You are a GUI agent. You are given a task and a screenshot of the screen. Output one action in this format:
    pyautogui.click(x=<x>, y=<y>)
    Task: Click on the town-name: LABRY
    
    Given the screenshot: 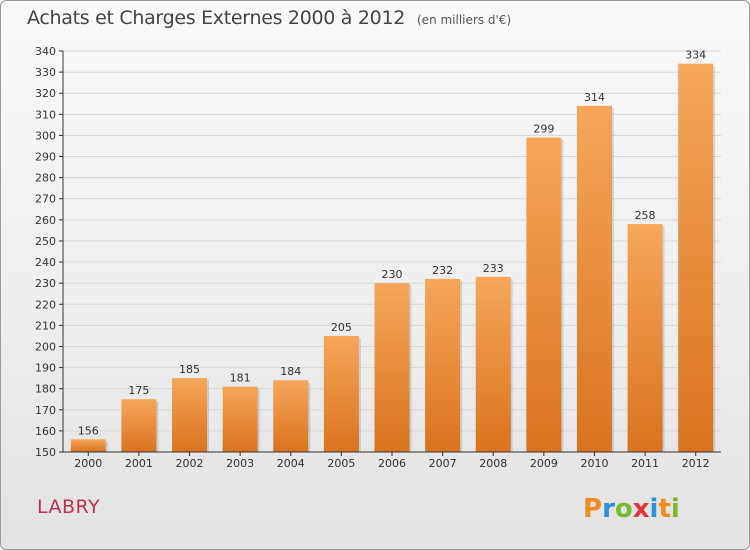 What is the action you would take?
    pyautogui.click(x=69, y=507)
    